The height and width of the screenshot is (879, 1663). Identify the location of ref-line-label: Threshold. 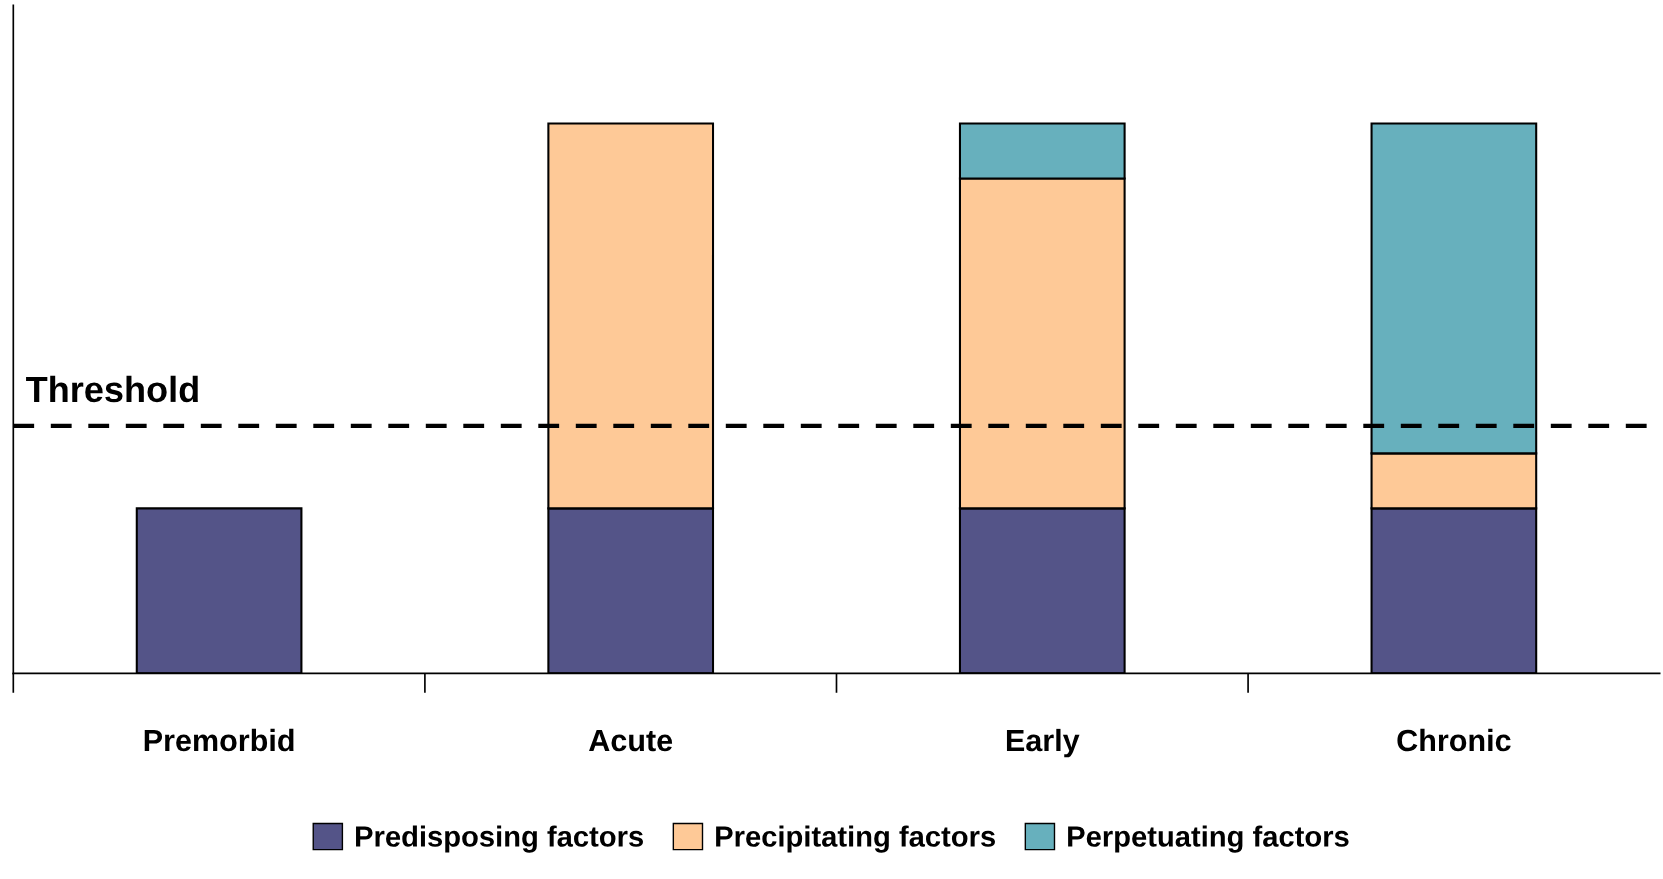
(112, 389).